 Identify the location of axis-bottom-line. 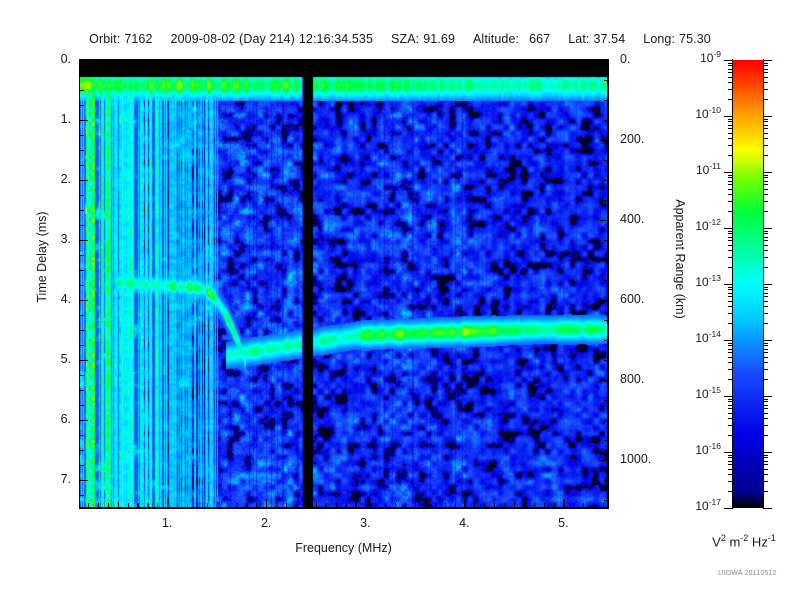
(344, 509).